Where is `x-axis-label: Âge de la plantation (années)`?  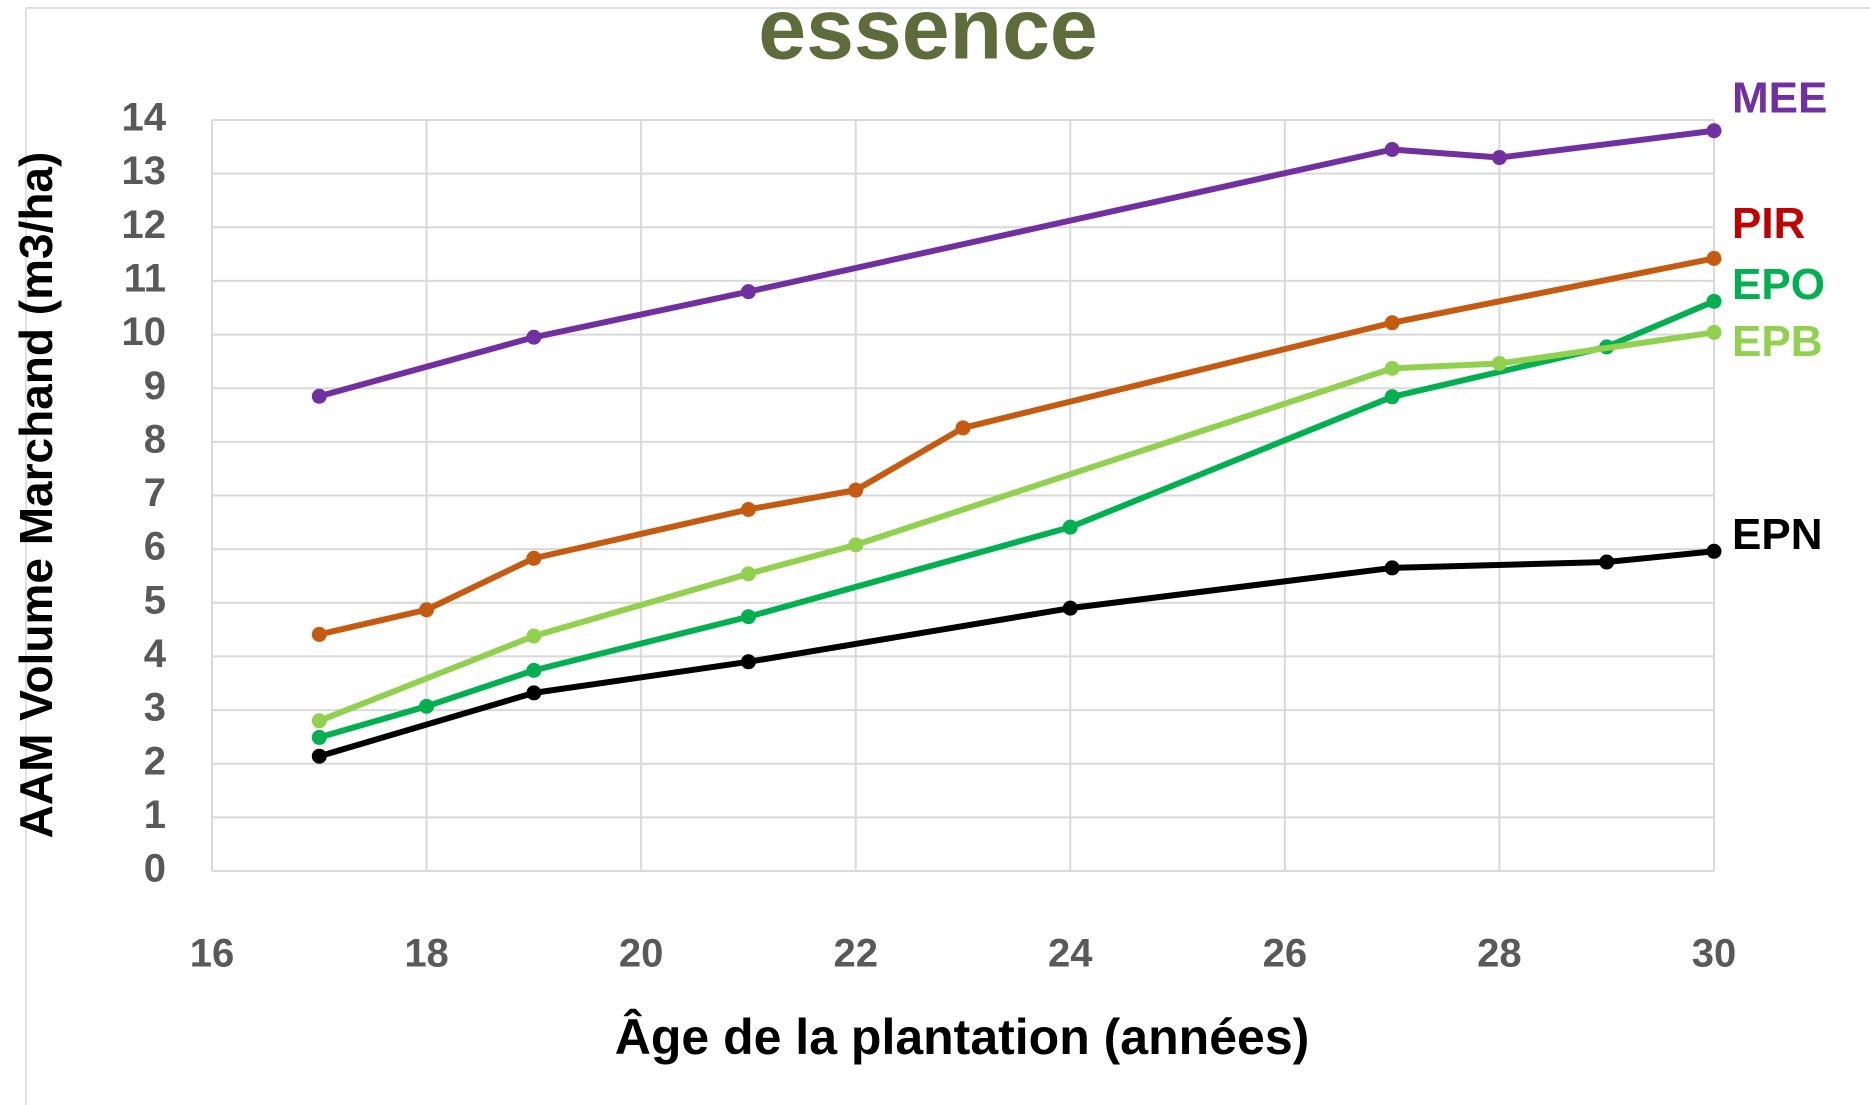
x-axis-label: Âge de la plantation (années) is located at coordinates (962, 1037).